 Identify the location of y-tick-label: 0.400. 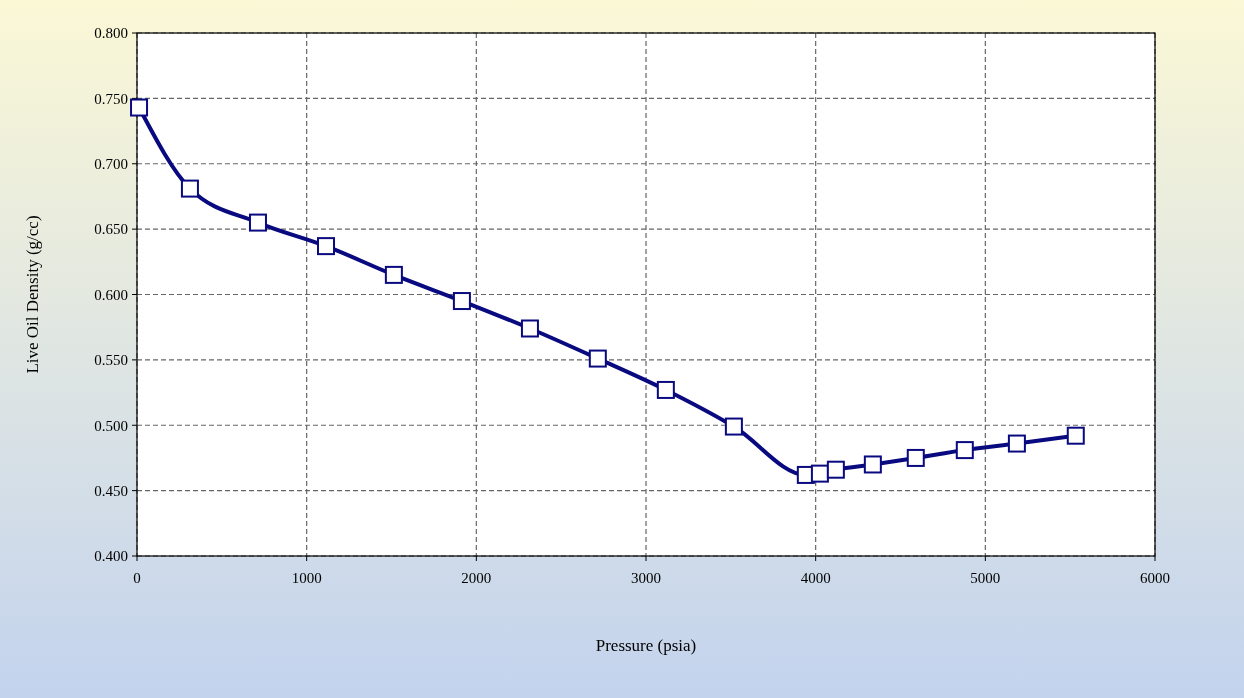
(111, 556).